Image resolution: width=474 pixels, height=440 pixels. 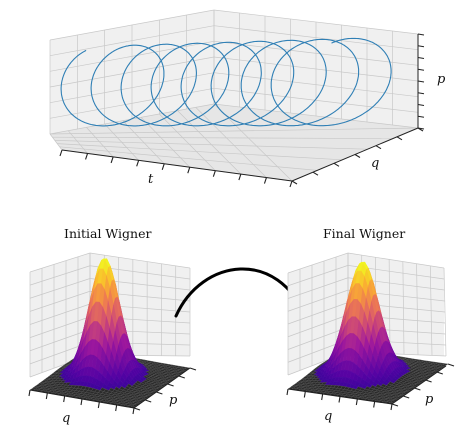 I want to click on arrow-curve, so click(x=241, y=293).